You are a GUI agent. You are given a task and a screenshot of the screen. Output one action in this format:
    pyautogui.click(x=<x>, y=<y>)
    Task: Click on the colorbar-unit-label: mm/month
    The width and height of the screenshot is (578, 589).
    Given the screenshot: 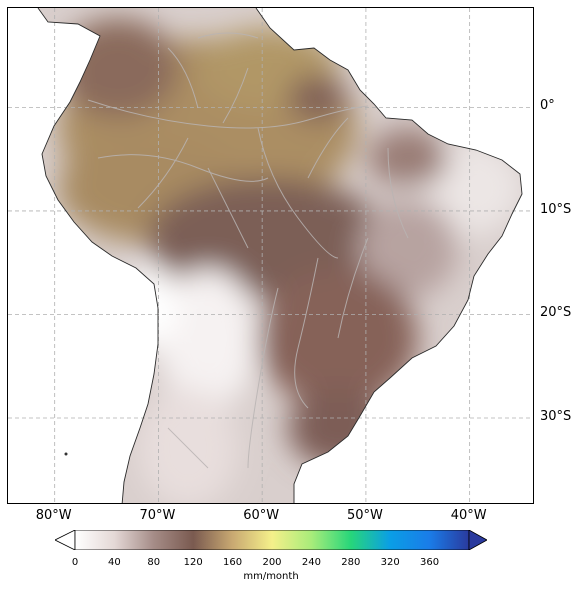 What is the action you would take?
    pyautogui.click(x=271, y=576)
    